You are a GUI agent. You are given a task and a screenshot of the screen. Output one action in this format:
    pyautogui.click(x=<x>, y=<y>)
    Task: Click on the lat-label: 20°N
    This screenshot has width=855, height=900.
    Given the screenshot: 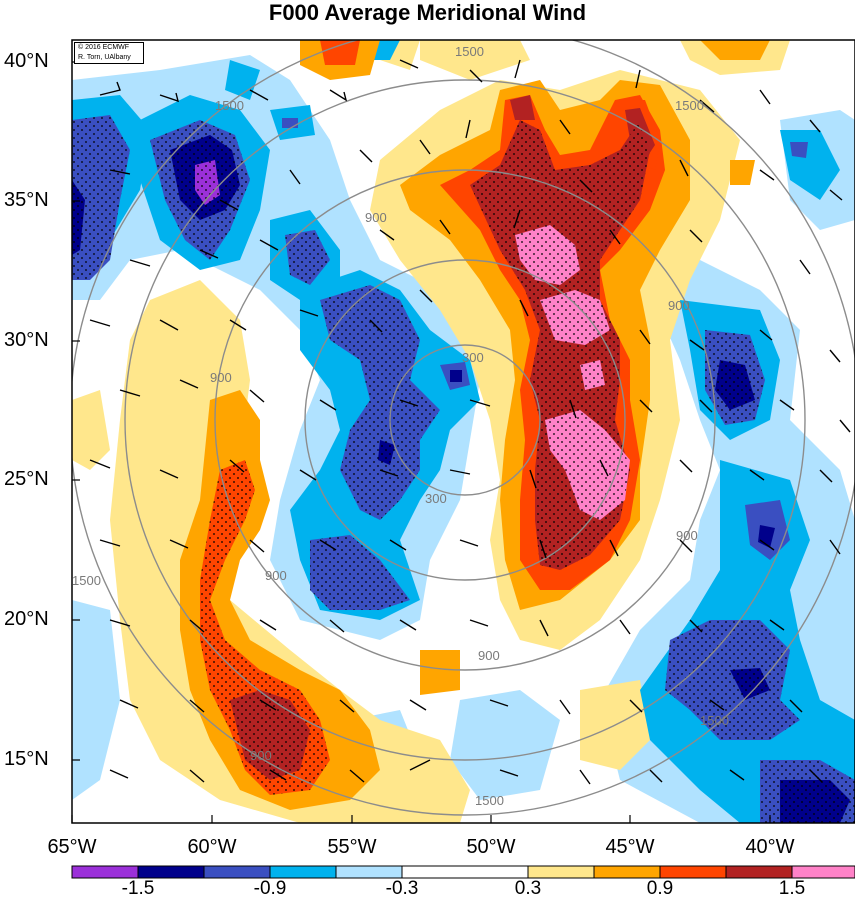 What is the action you would take?
    pyautogui.click(x=26, y=619)
    